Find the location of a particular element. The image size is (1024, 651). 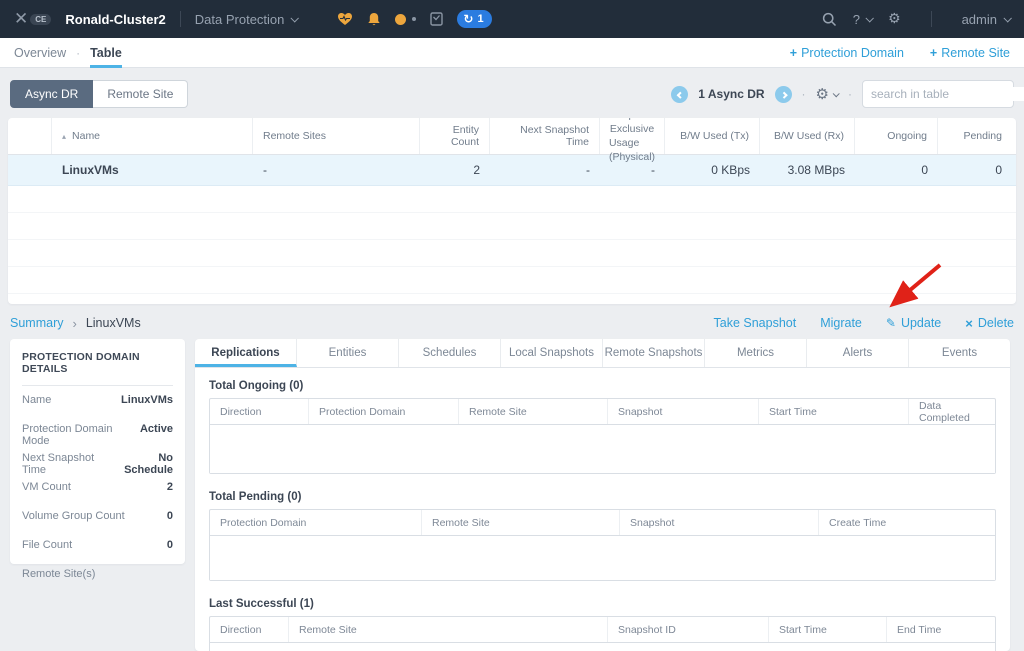

detail-row-name: Name LinuxVMs is located at coordinates (97, 400).